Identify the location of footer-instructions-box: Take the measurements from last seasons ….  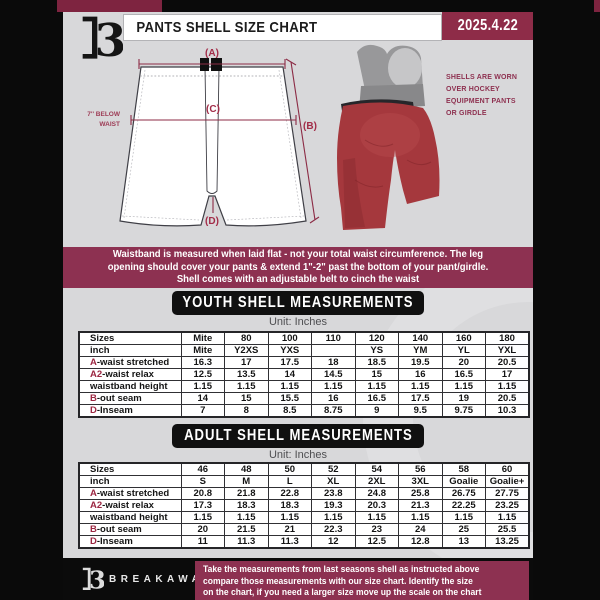
(362, 580).